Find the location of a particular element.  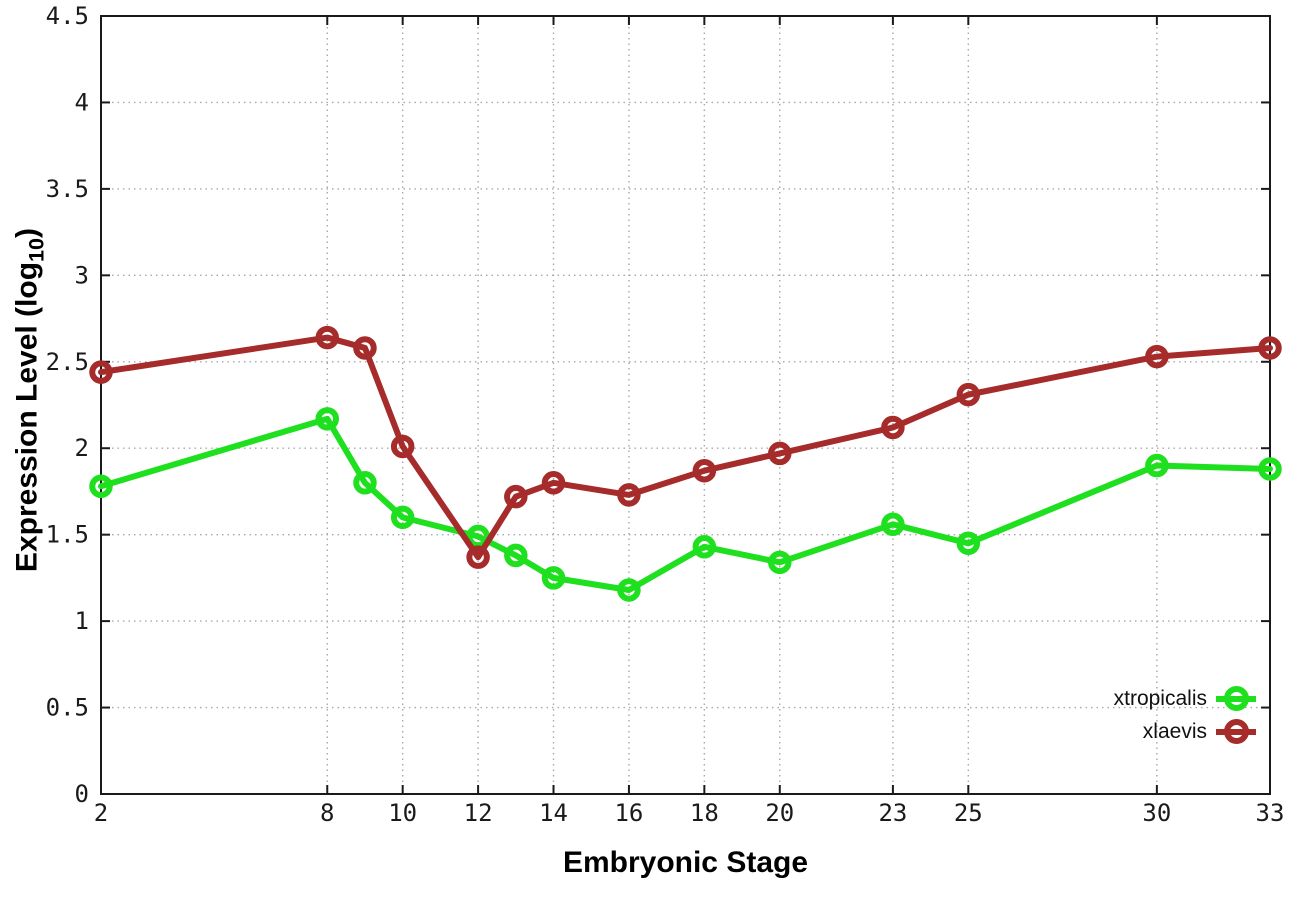

y-tick-label: 2 is located at coordinates (82, 448).